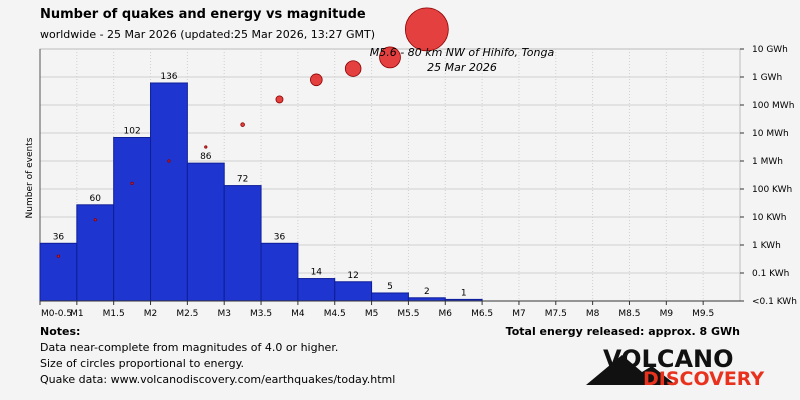  What do you see at coordinates (593, 314) in the screenshot?
I see `x-tick-label: M8` at bounding box center [593, 314].